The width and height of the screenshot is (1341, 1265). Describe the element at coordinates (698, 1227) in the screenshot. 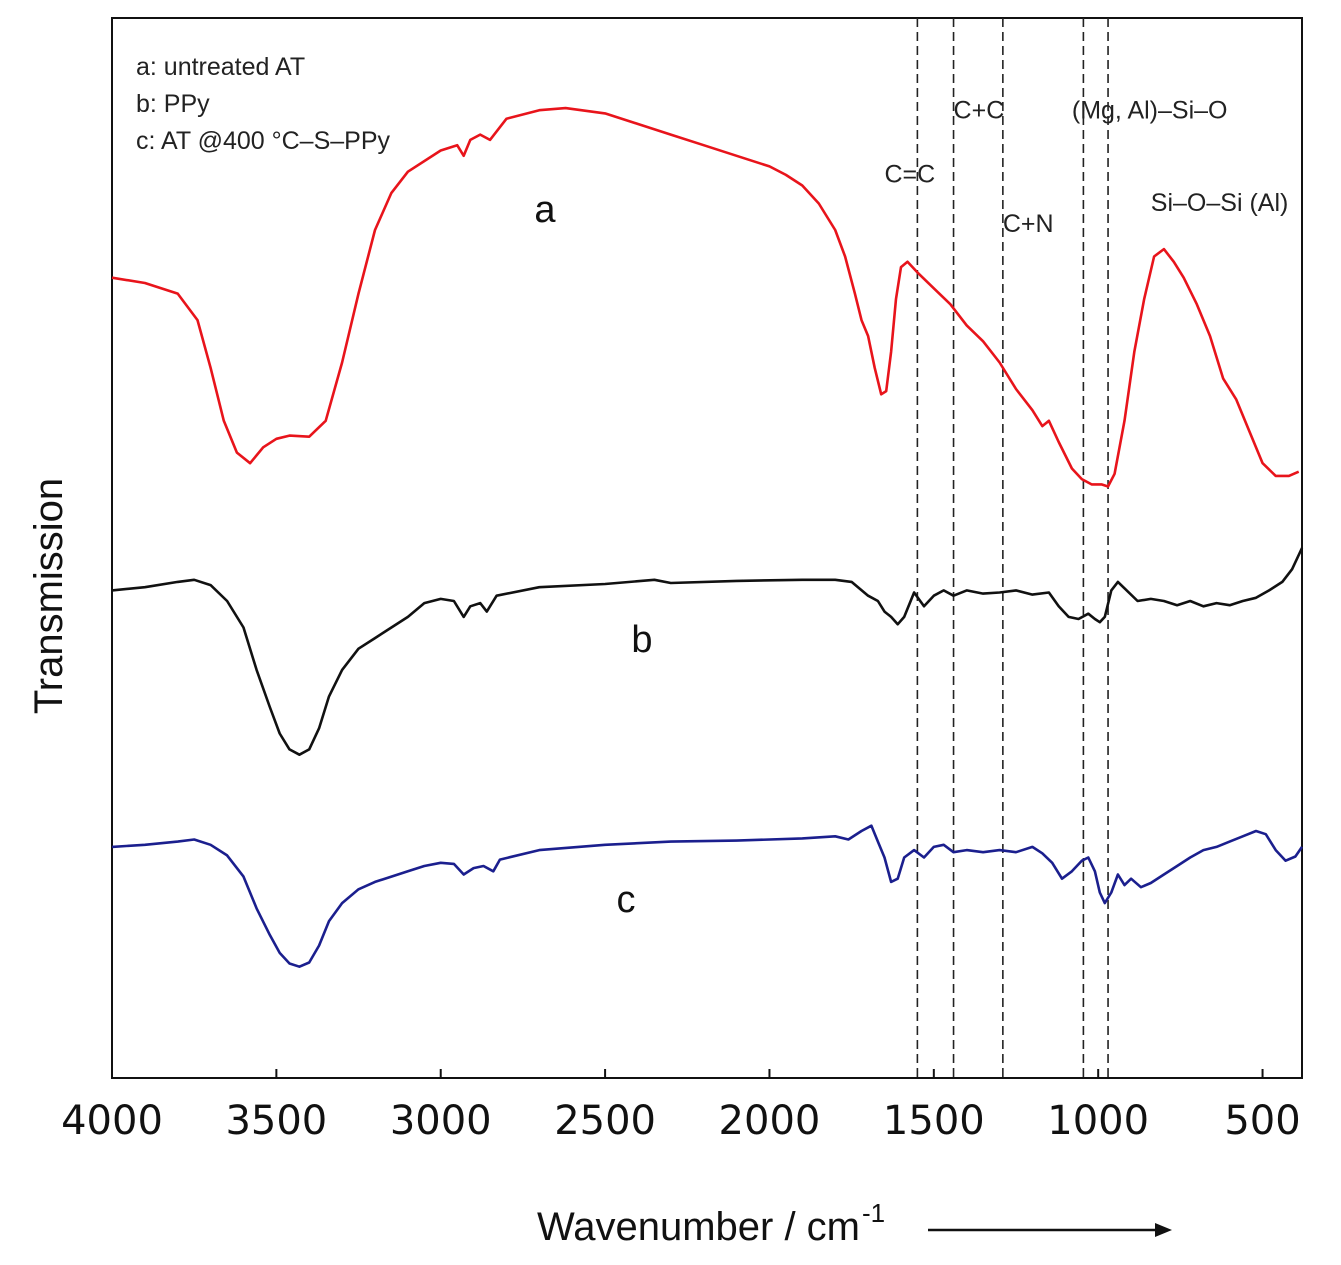

I see `x-axis-title: Wavenumber / cm` at that location.